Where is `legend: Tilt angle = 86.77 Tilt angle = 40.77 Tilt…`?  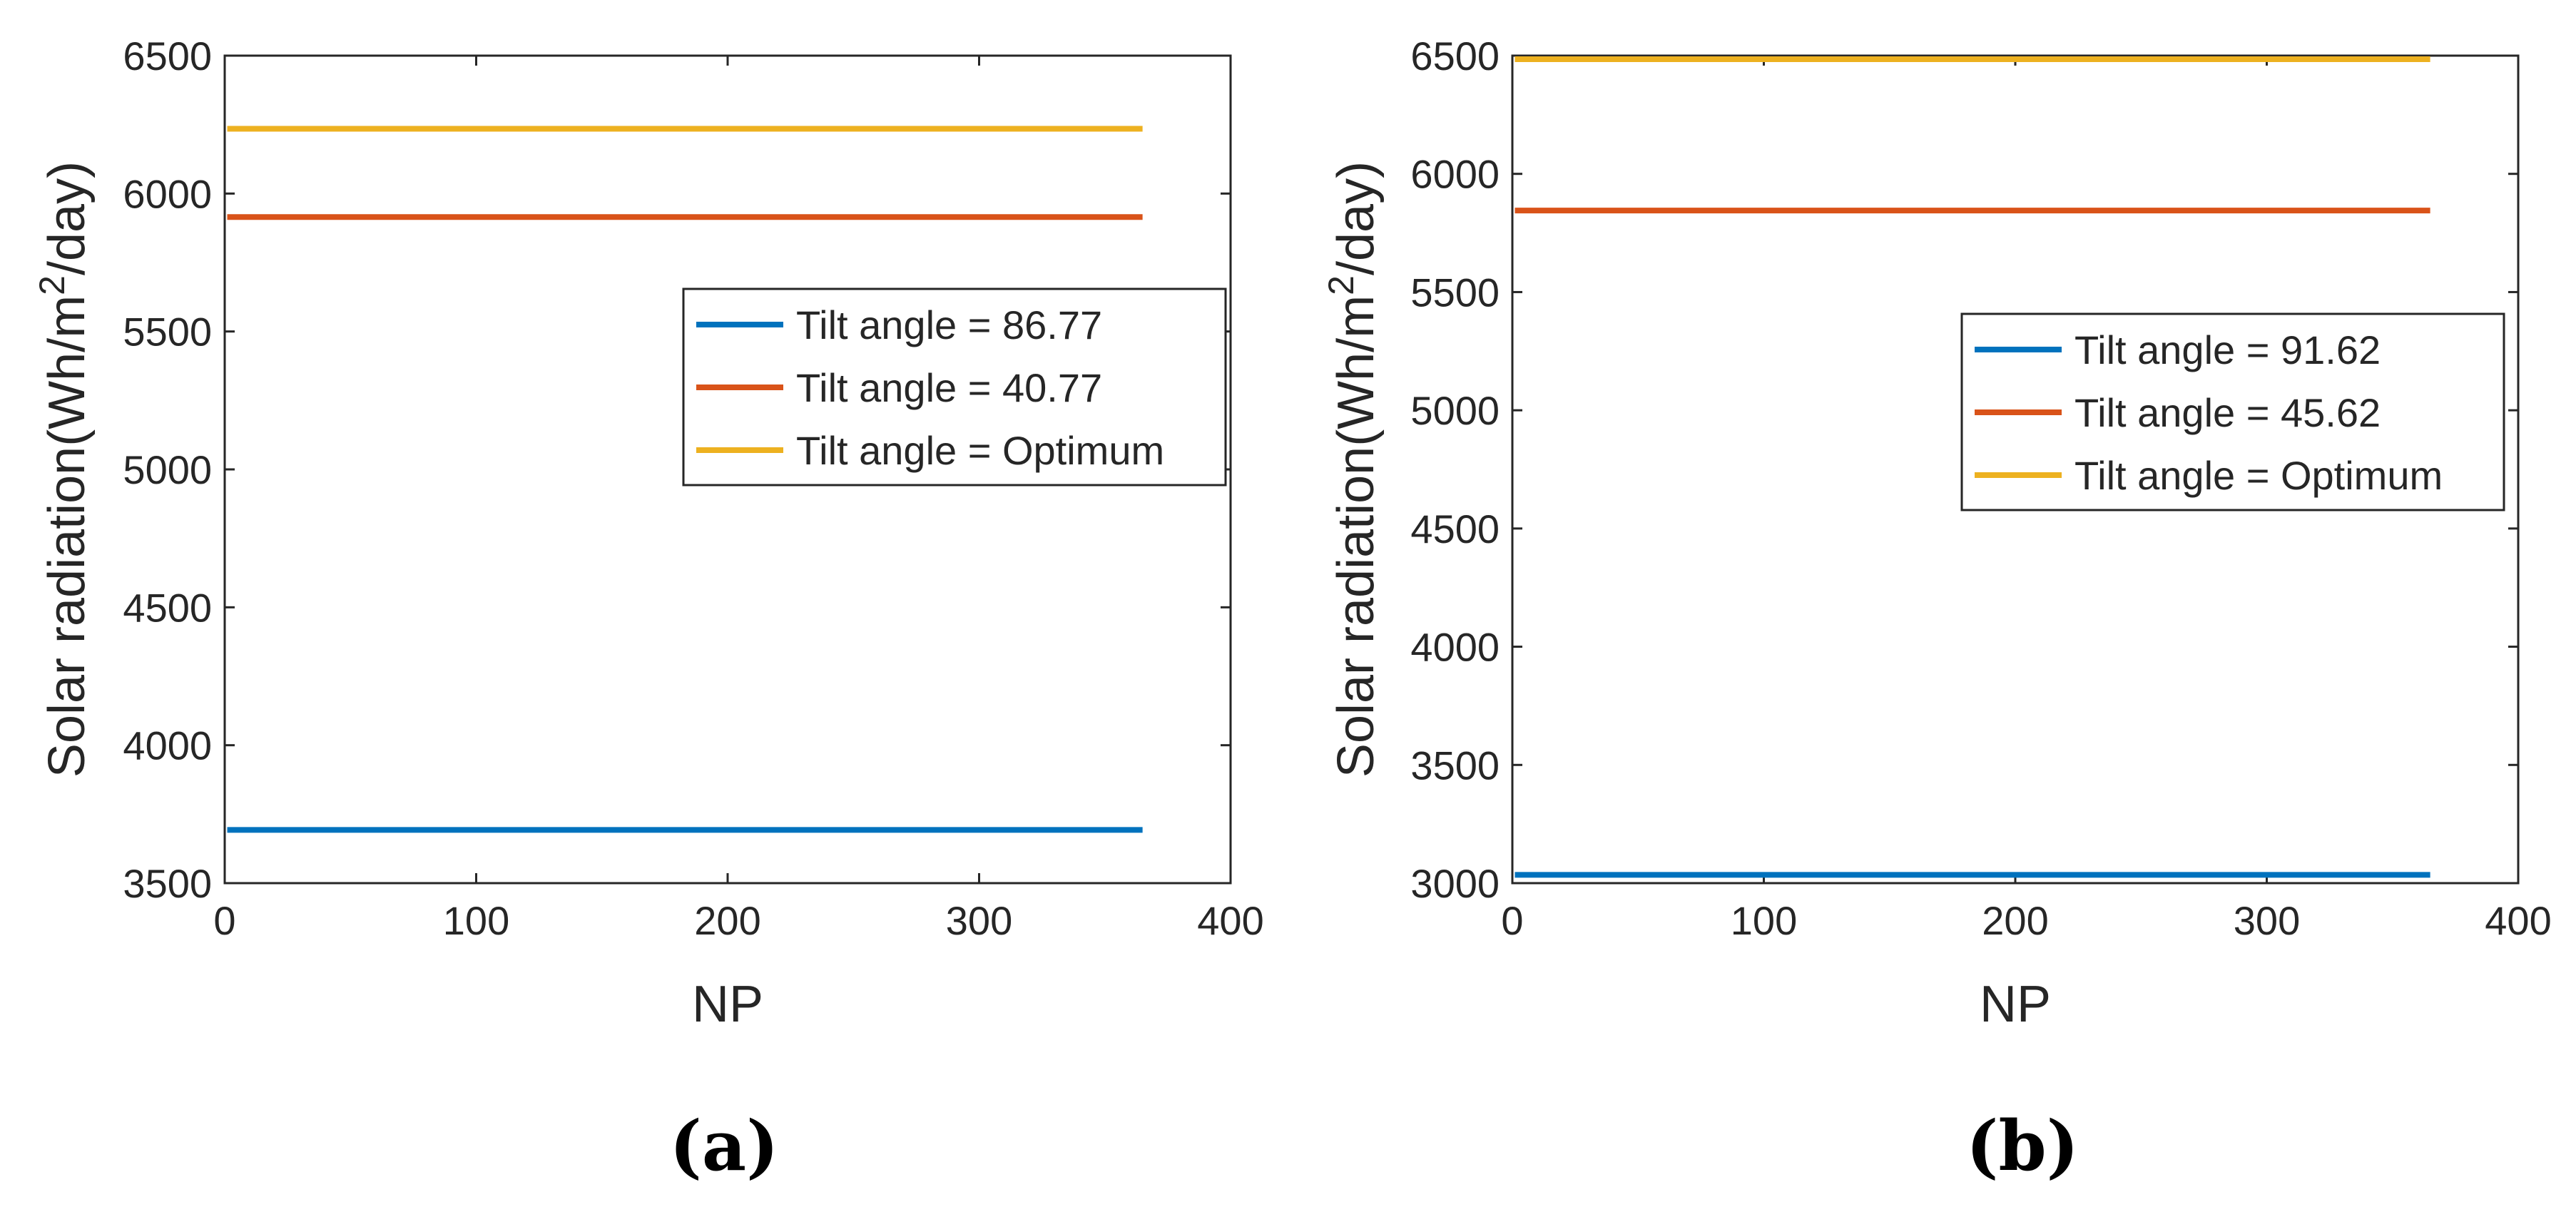
legend: Tilt angle = 86.77 Tilt angle = 40.77 Tilt… is located at coordinates (954, 387).